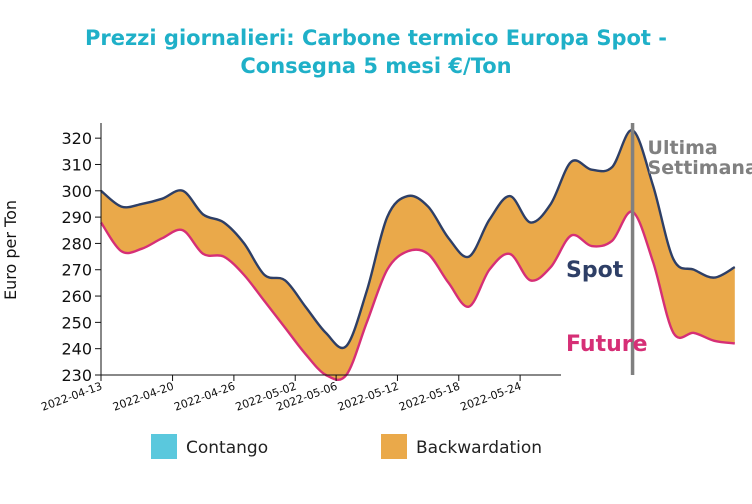 This screenshot has width=752, height=504. Describe the element at coordinates (394, 446) in the screenshot. I see `legend-swatch-backwardation` at that location.